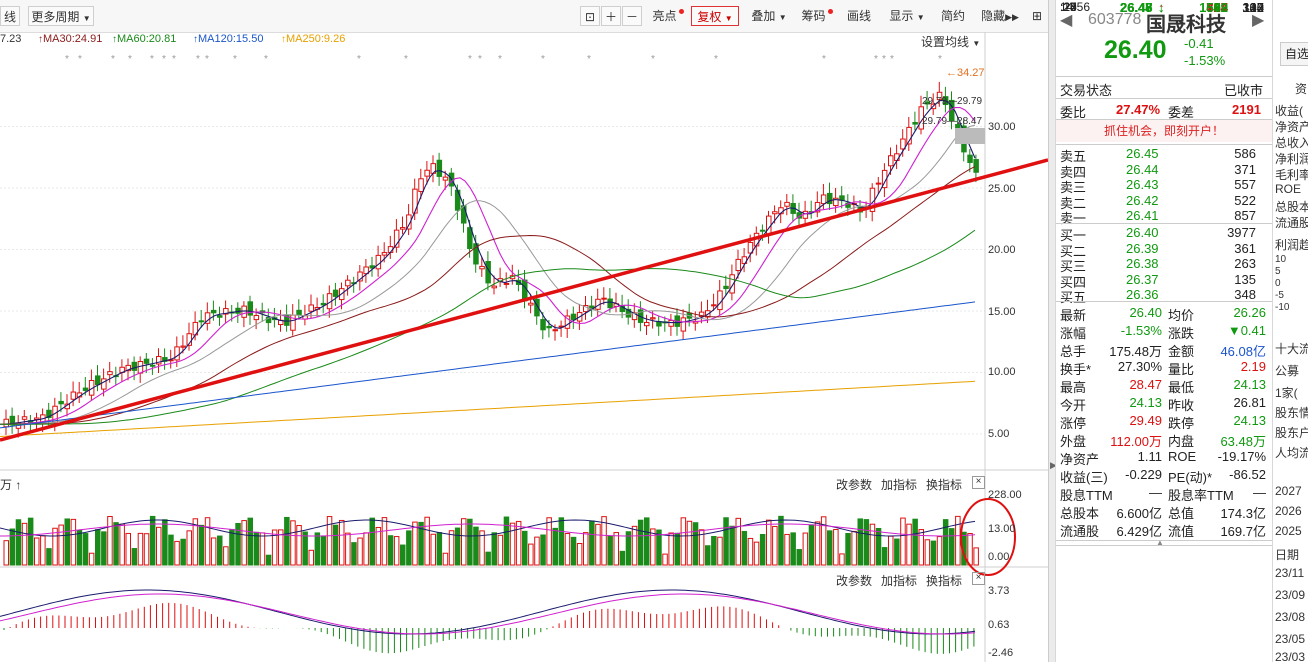 The width and height of the screenshot is (1308, 662). Describe the element at coordinates (951, 42) in the screenshot. I see `ma-settings-button: 设置均线 ▼` at that location.